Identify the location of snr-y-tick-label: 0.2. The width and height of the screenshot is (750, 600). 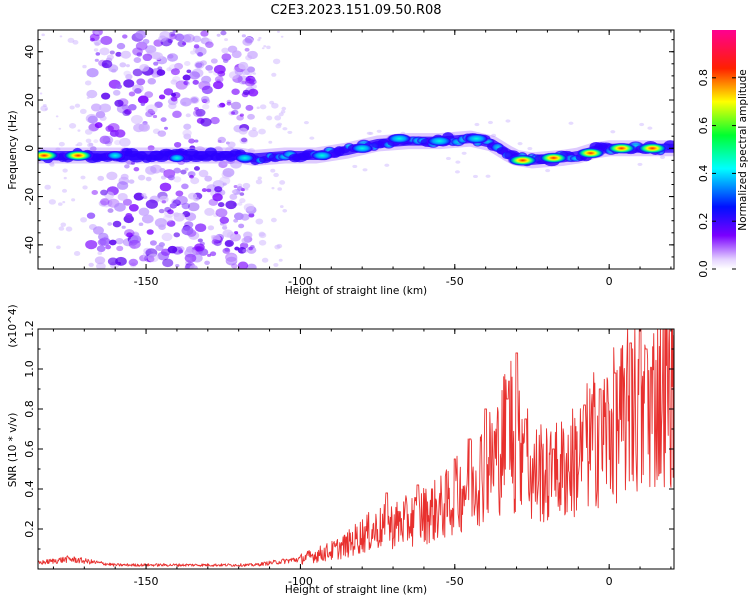
(29, 529).